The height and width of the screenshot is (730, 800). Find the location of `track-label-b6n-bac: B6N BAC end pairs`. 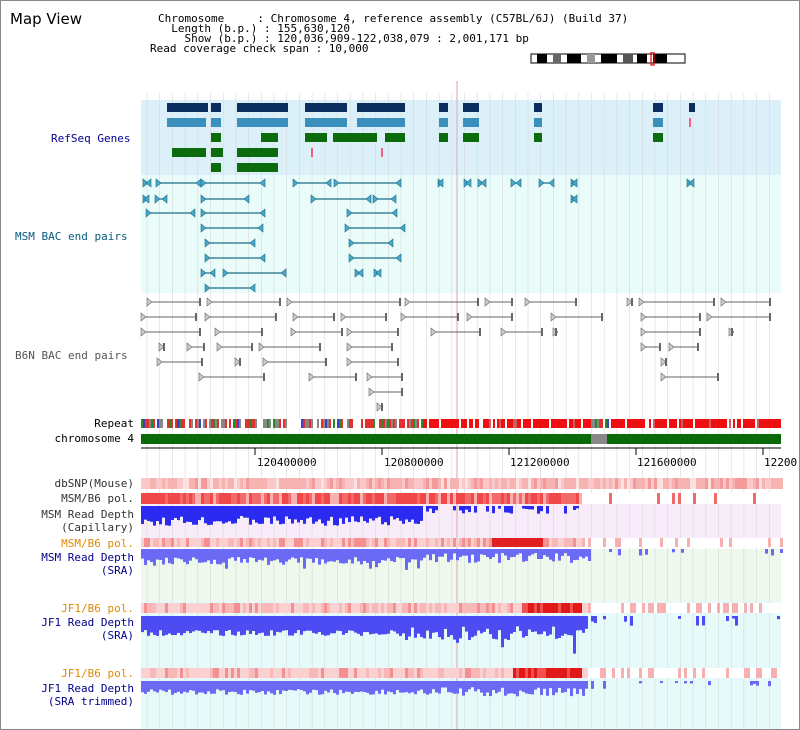

track-label-b6n-bac: B6N BAC end pairs is located at coordinates (71, 355).